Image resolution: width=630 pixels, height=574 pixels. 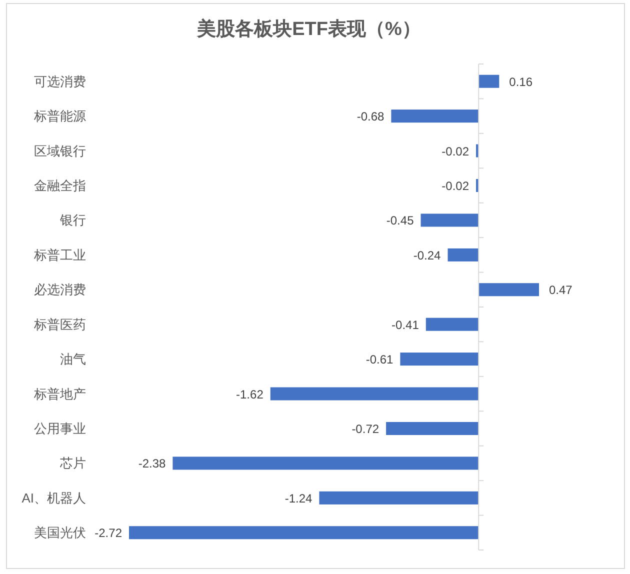 What do you see at coordinates (60, 532) in the screenshot?
I see `category-label: 美国光伏` at bounding box center [60, 532].